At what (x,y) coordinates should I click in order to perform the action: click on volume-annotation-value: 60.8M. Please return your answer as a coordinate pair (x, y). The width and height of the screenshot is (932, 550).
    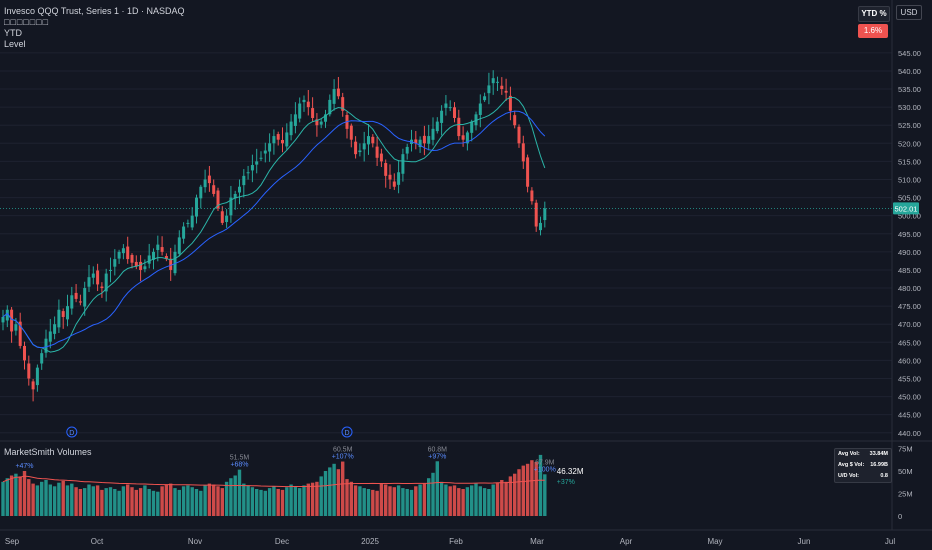
    Looking at the image, I should click on (438, 449).